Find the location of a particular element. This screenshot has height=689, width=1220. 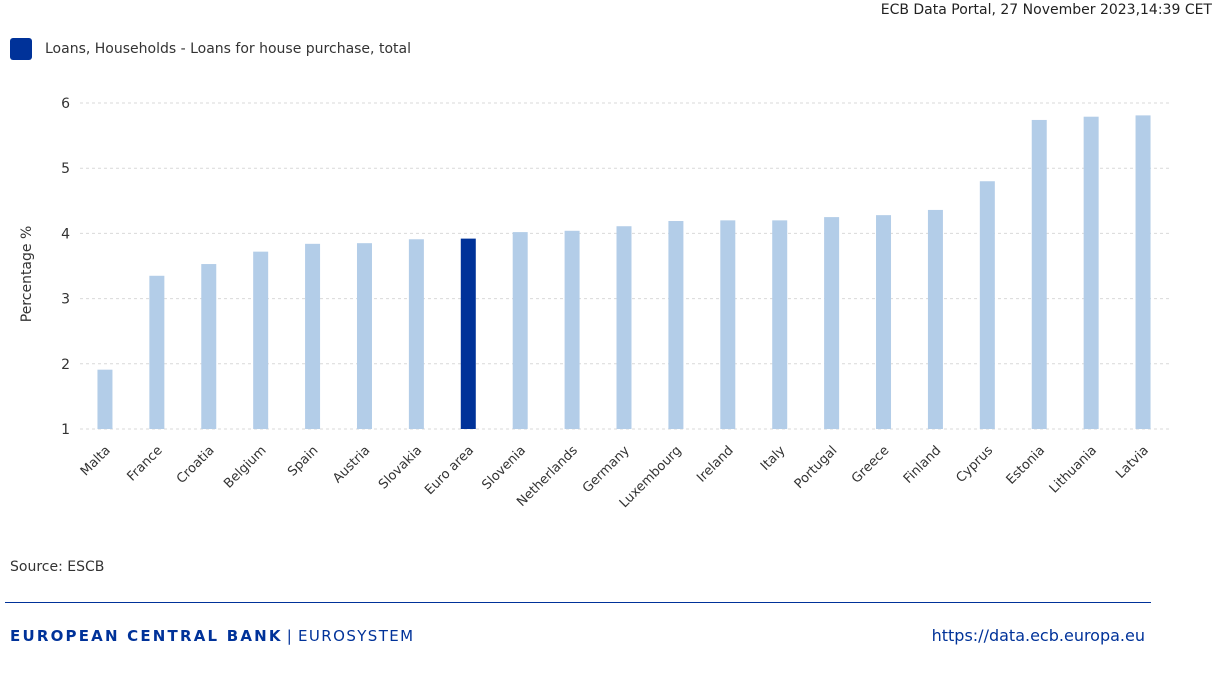

x-tick-label: Italy is located at coordinates (773, 458).